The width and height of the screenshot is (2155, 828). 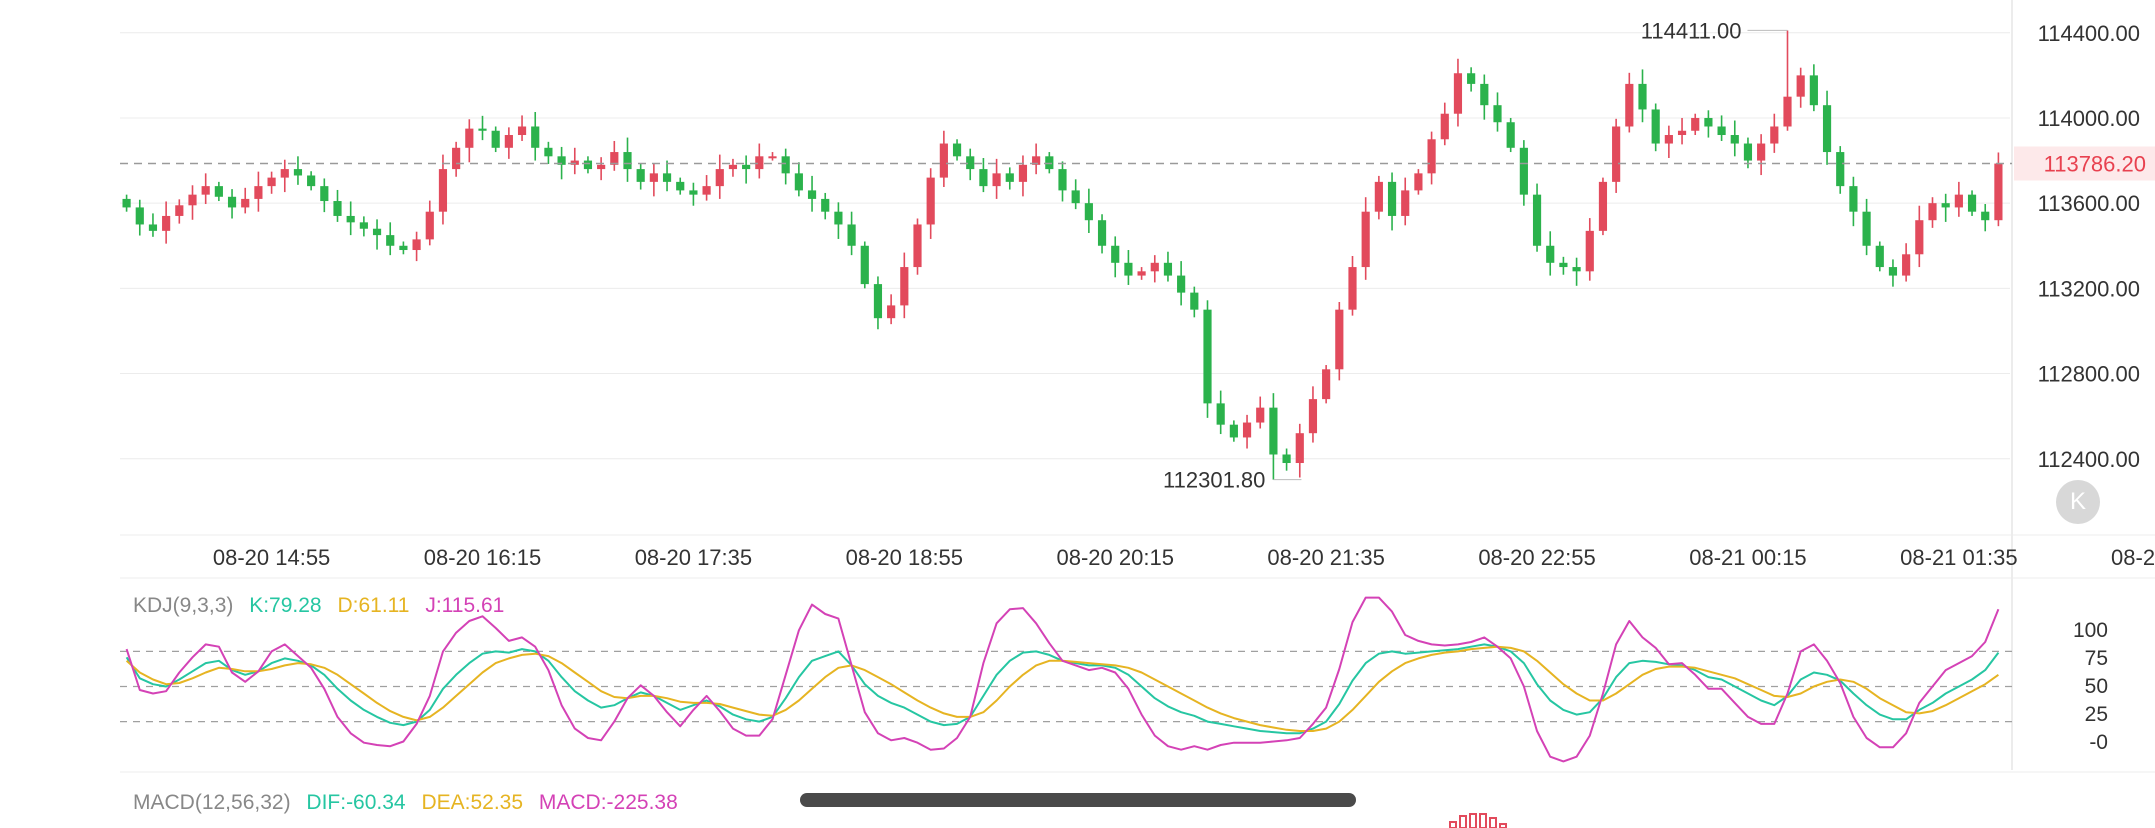 What do you see at coordinates (2096, 714) in the screenshot?
I see `kdj-y-tick-label: 25` at bounding box center [2096, 714].